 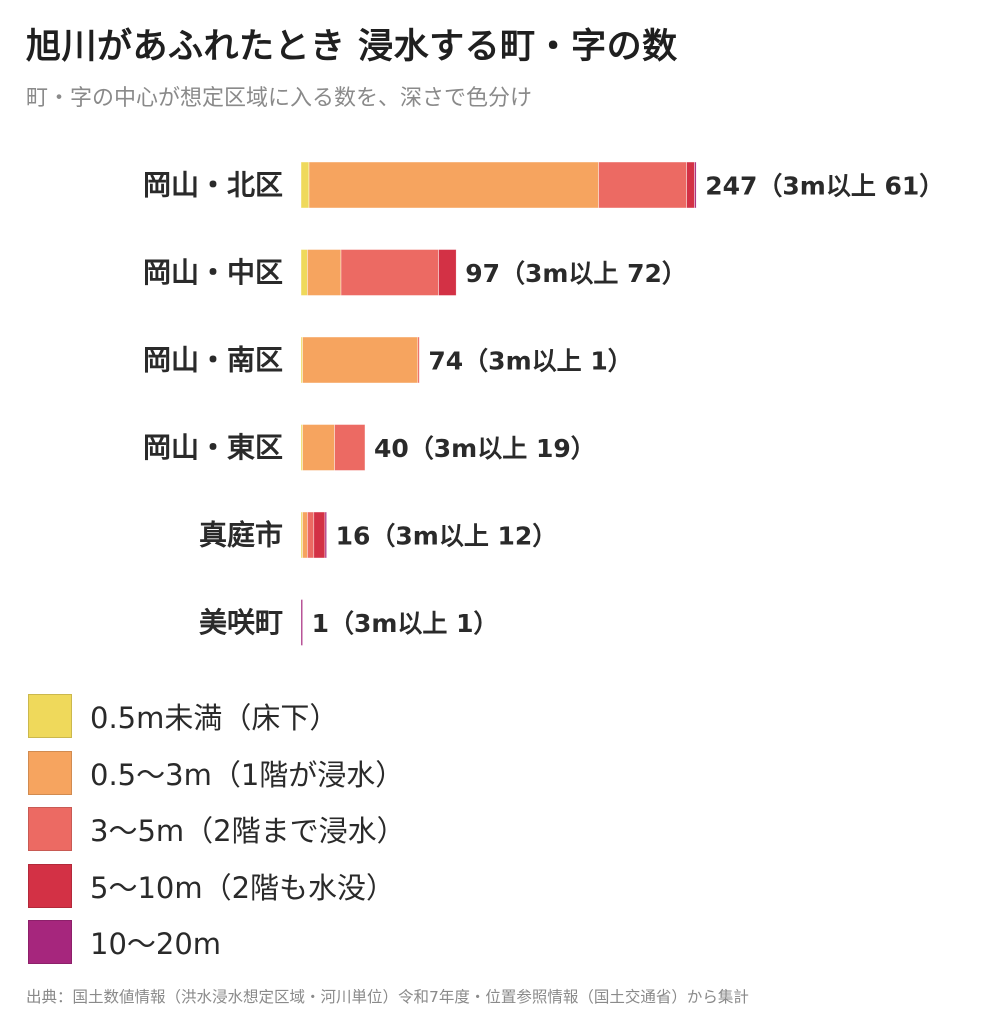 What do you see at coordinates (248, 831) in the screenshot?
I see `legend-label: 3〜5m（2階まで浸水）` at bounding box center [248, 831].